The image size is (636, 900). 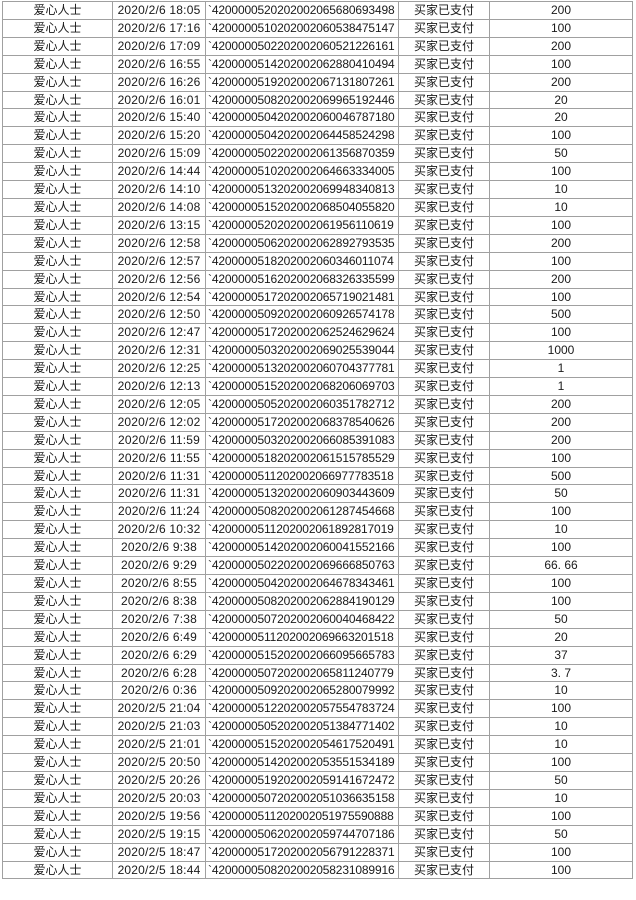 I want to click on payment-datetime-cell: 2020/2/5 21:03, so click(x=159, y=727).